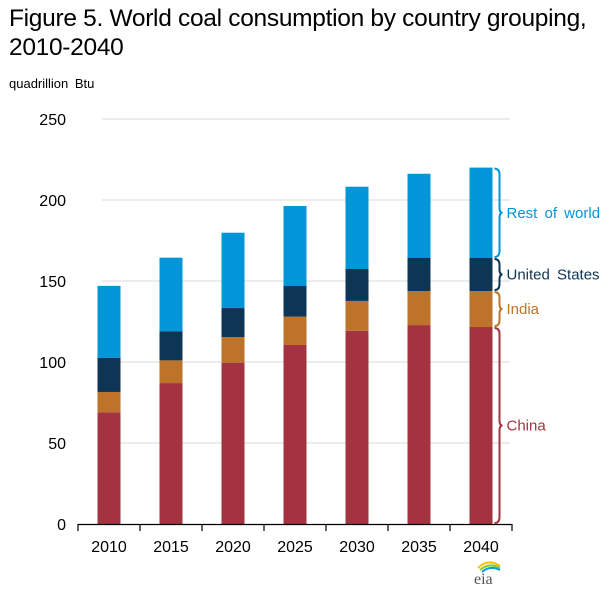 This screenshot has height=590, width=616. What do you see at coordinates (52, 120) in the screenshot?
I see `y-tick-label: 250` at bounding box center [52, 120].